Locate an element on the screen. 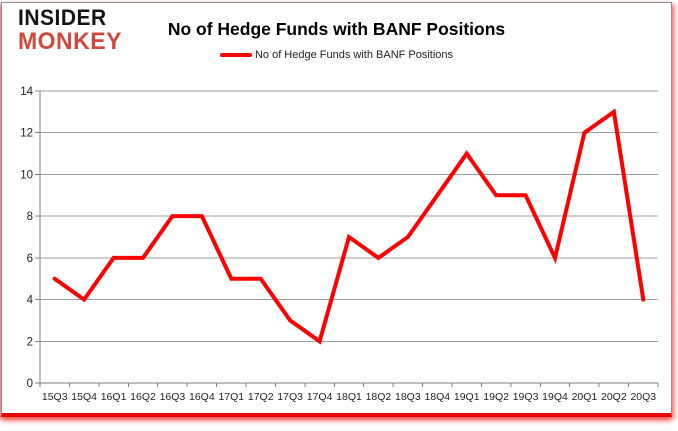 The height and width of the screenshot is (431, 678). x-tick-label-20Q3: 20Q3 is located at coordinates (643, 397).